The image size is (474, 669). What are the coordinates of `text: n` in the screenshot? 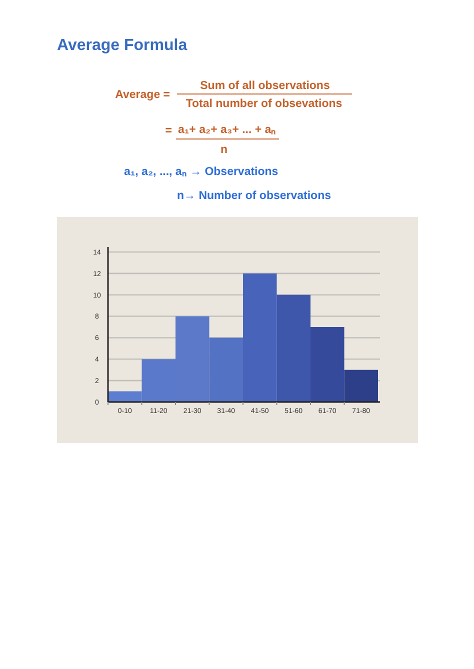 It's located at (224, 150).